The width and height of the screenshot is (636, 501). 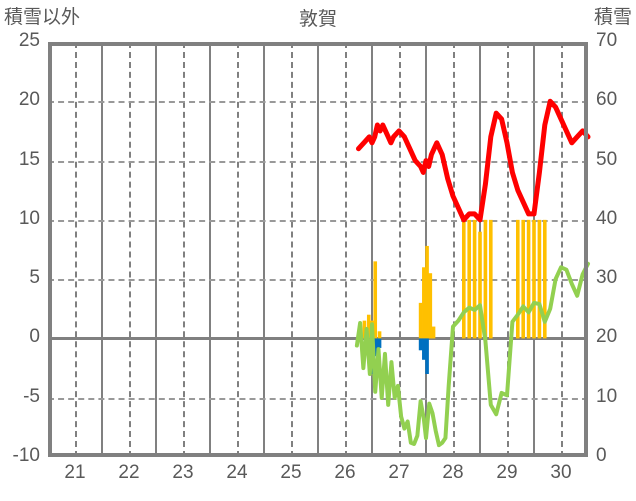 What do you see at coordinates (607, 159) in the screenshot?
I see `right-tick-50: 50` at bounding box center [607, 159].